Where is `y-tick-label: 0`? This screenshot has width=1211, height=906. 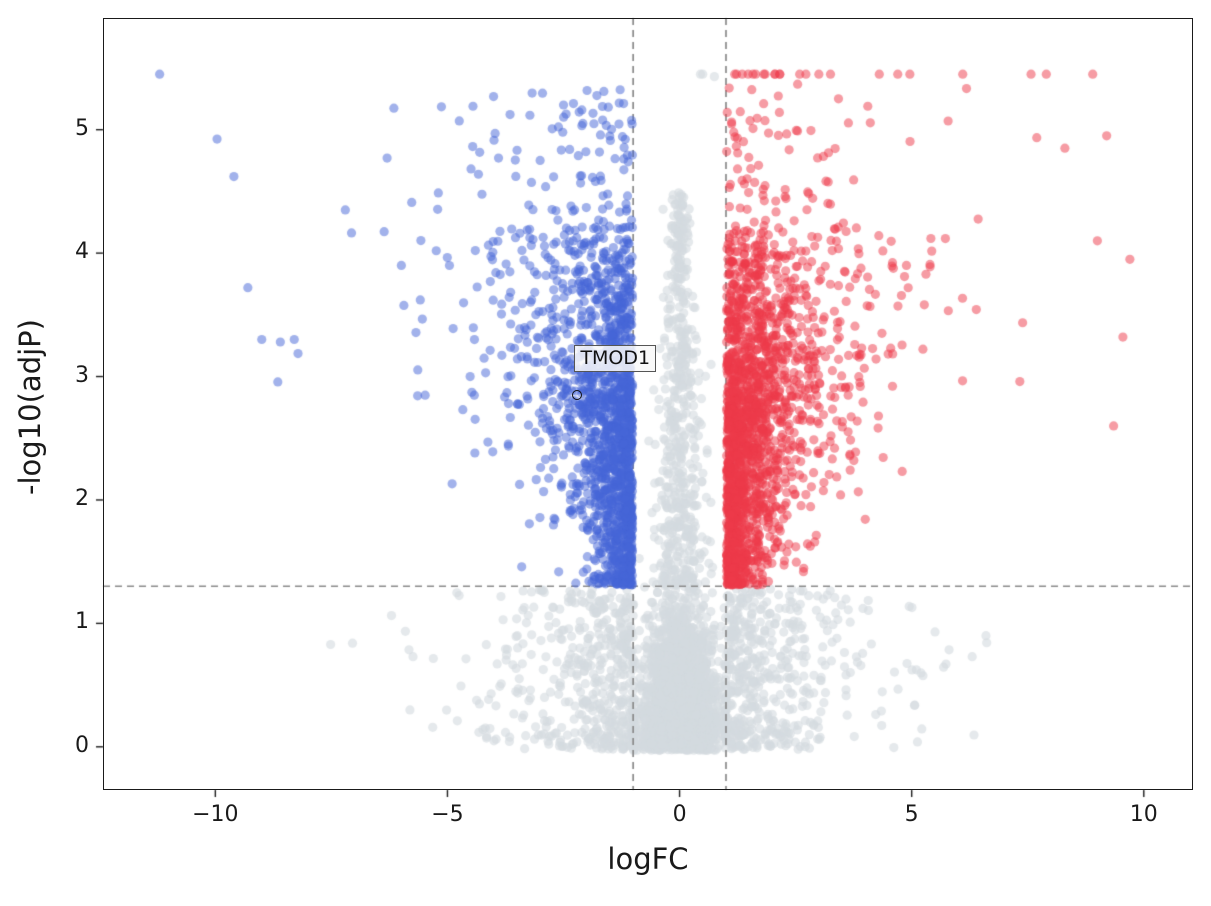 y-tick-label: 0 is located at coordinates (82, 745).